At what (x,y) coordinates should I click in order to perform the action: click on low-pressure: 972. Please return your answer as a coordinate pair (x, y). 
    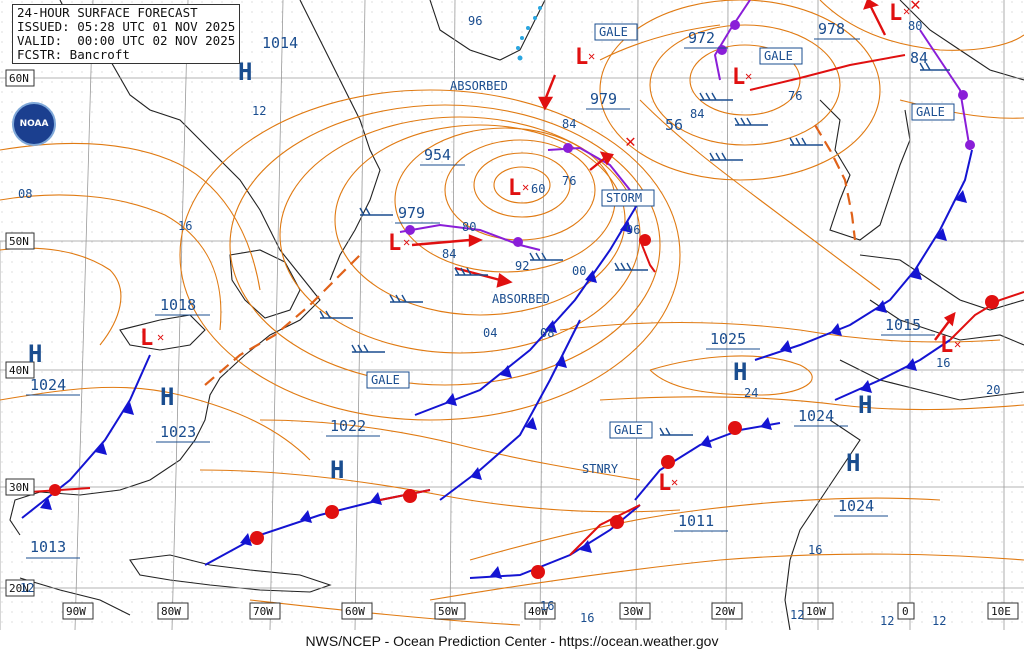
    Looking at the image, I should click on (701, 38).